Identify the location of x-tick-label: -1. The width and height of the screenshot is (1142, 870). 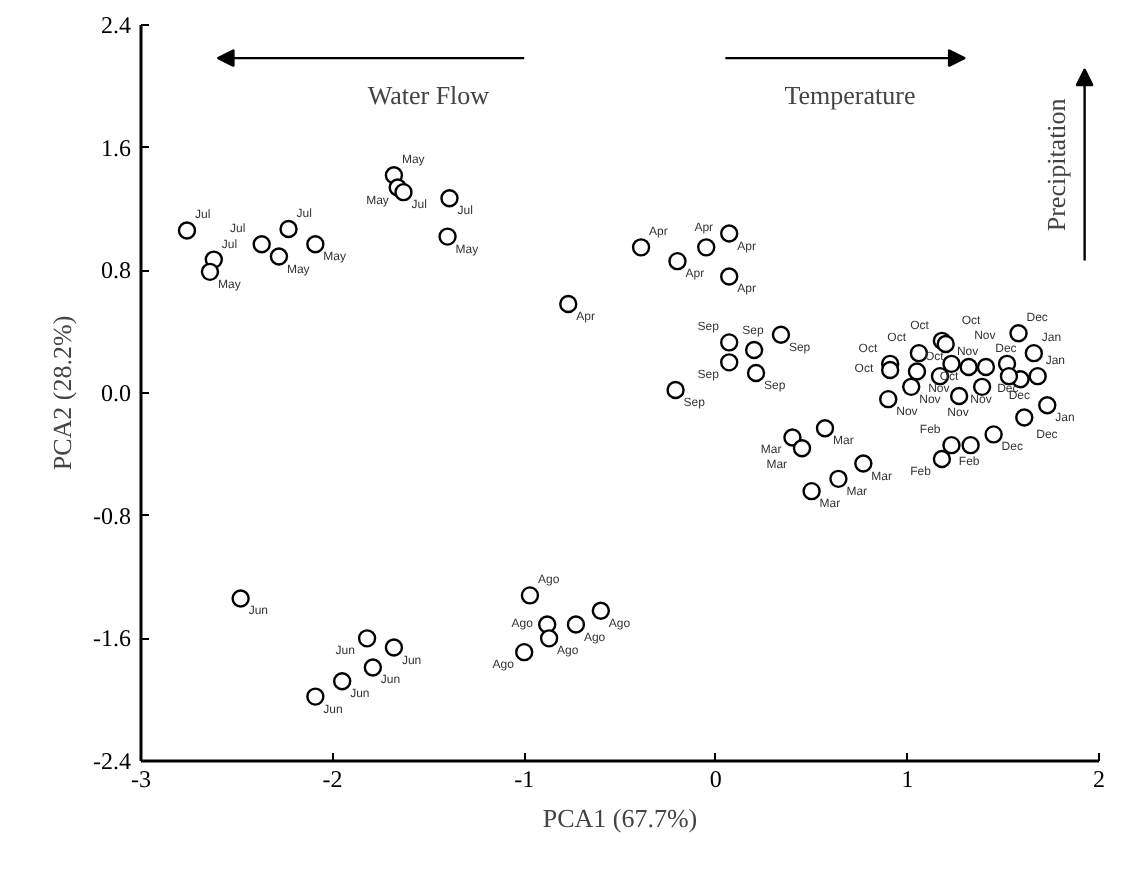
(524, 779).